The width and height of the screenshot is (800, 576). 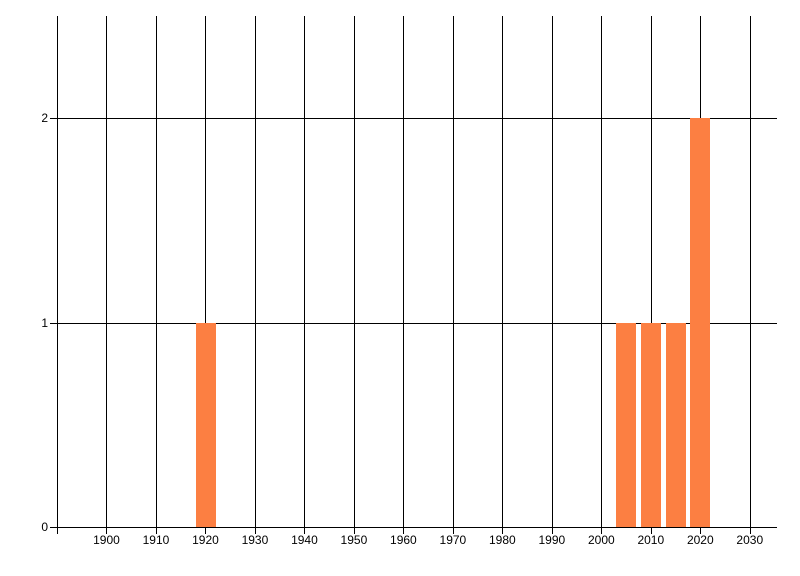 What do you see at coordinates (502, 540) in the screenshot?
I see `x-tick-label: 1980` at bounding box center [502, 540].